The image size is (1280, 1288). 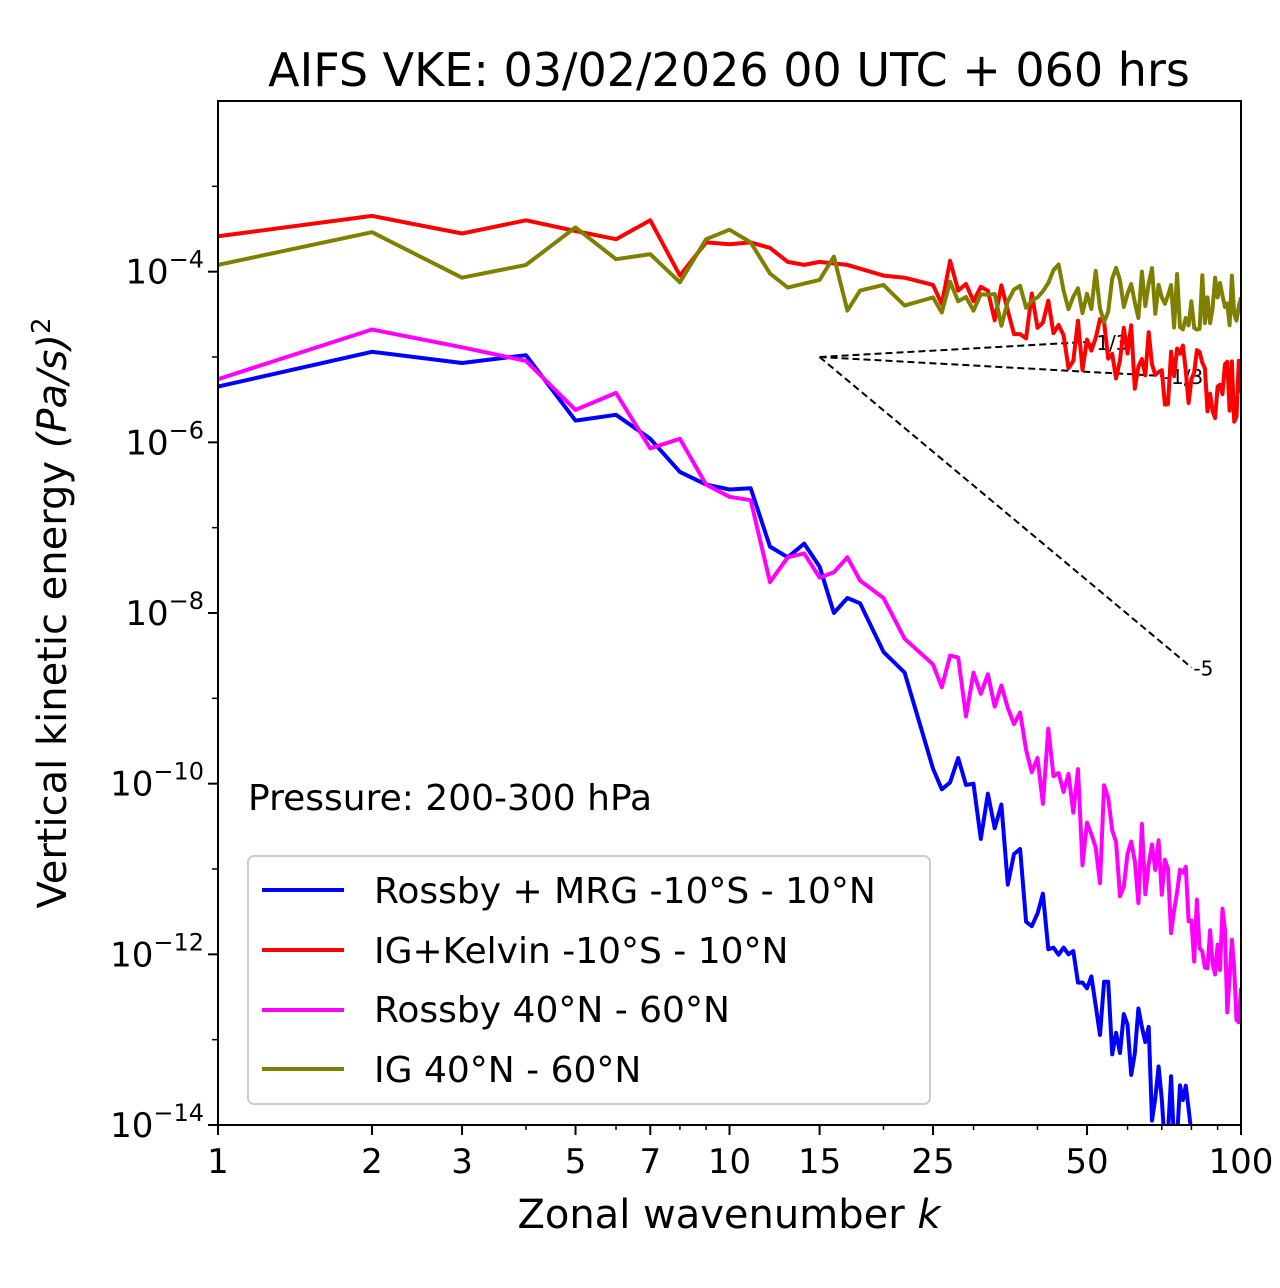 What do you see at coordinates (178, 772) in the screenshot?
I see `y-tick-exponent: −10` at bounding box center [178, 772].